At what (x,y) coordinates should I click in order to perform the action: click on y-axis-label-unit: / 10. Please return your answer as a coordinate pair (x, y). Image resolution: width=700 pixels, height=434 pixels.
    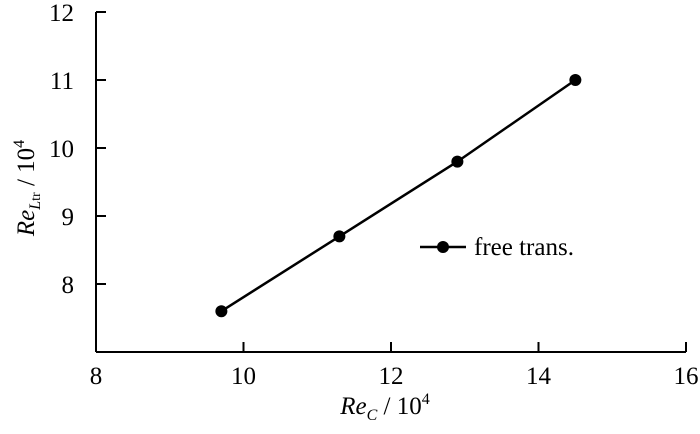
    Looking at the image, I should click on (26, 170).